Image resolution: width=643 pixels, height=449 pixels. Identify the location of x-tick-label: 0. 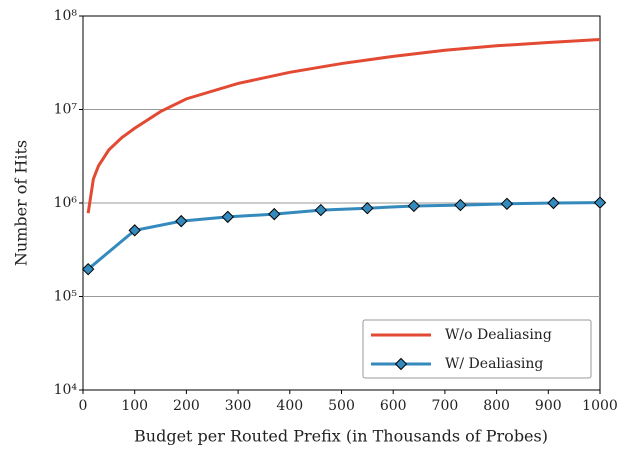
(83, 406).